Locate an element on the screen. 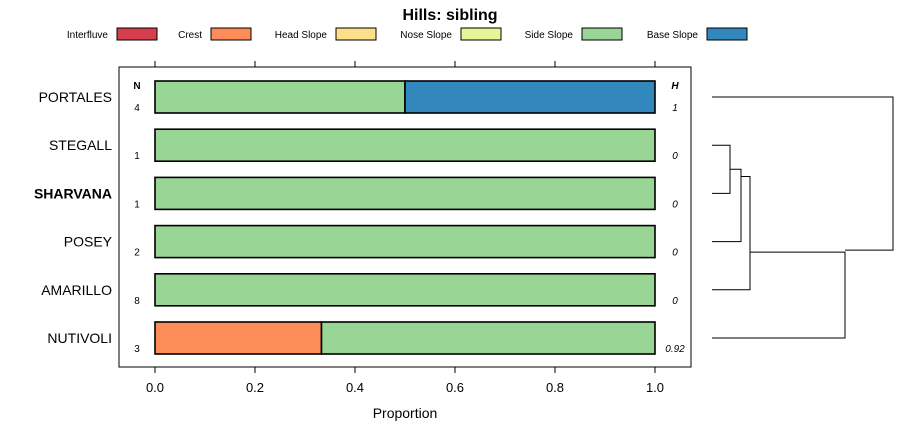 Image resolution: width=900 pixels, height=440 pixels. h-value: 0.92 is located at coordinates (675, 349).